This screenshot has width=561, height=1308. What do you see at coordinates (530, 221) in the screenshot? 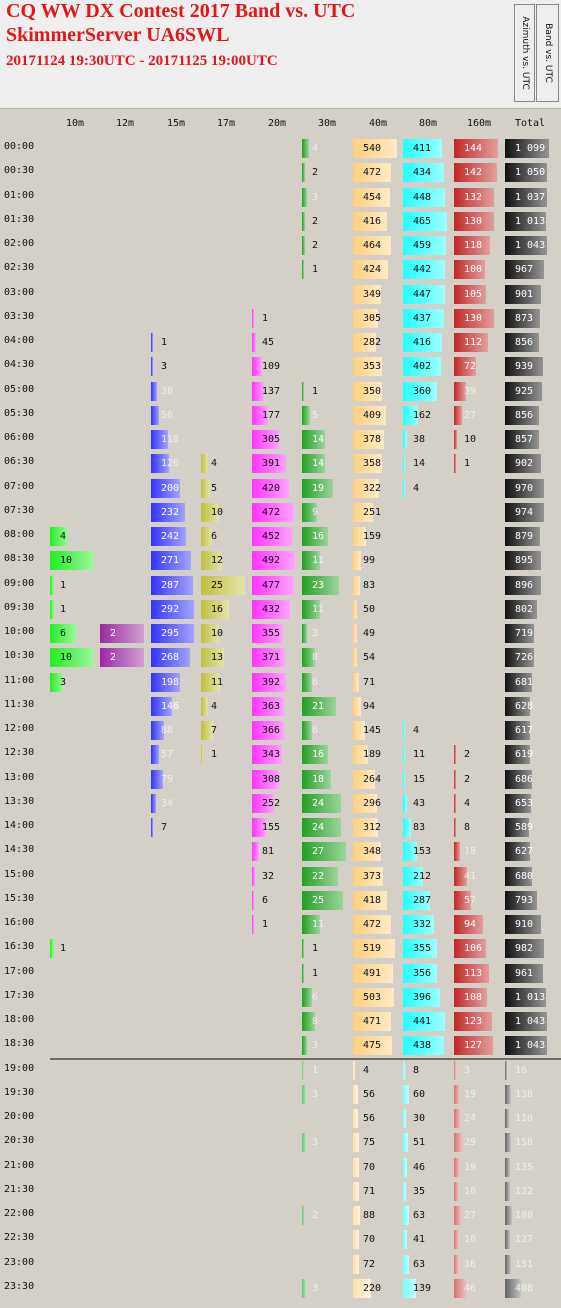
I see `value-label: 1 013` at bounding box center [530, 221].